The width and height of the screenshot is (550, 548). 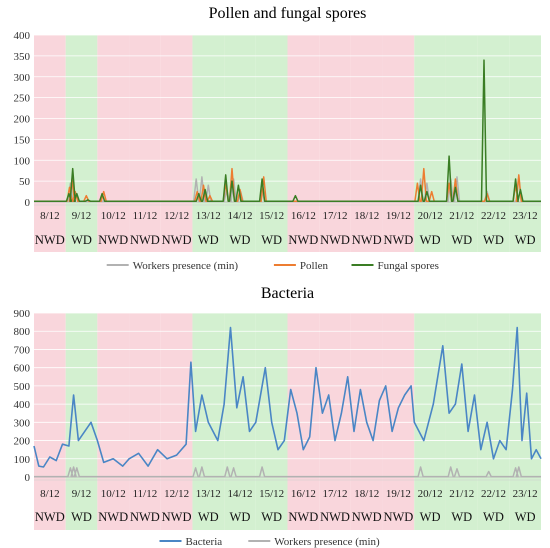 What do you see at coordinates (22, 350) in the screenshot?
I see `y-tick-label: 700` at bounding box center [22, 350].